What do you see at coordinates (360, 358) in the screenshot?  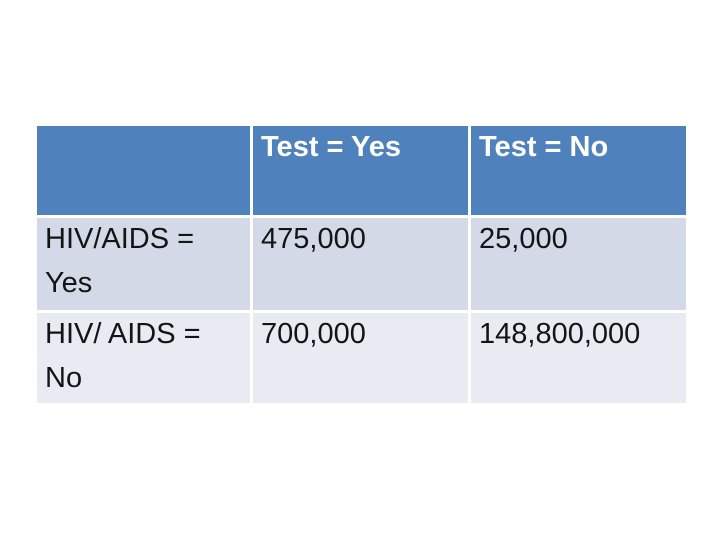 I see `cell-hiv-no-test-yes: 700,000` at bounding box center [360, 358].